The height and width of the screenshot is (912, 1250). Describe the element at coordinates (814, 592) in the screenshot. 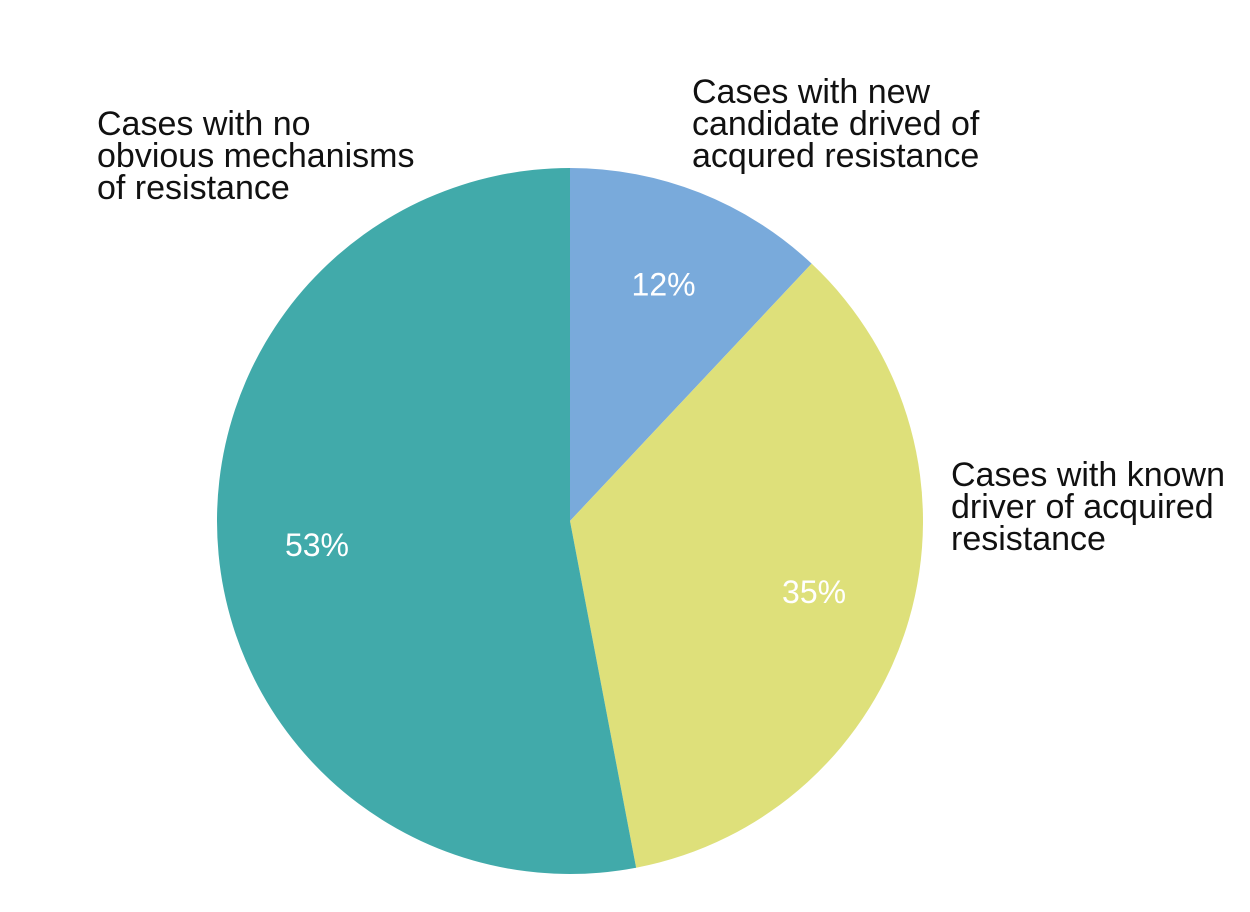

I see `percent-label: 35%` at that location.